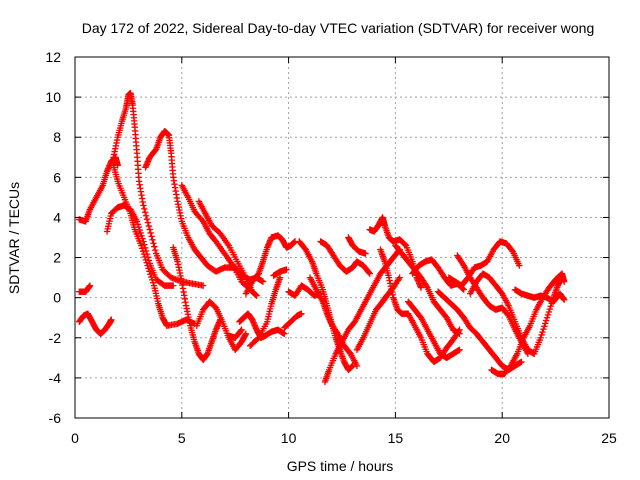  I want to click on x-tick-label: 5, so click(182, 438).